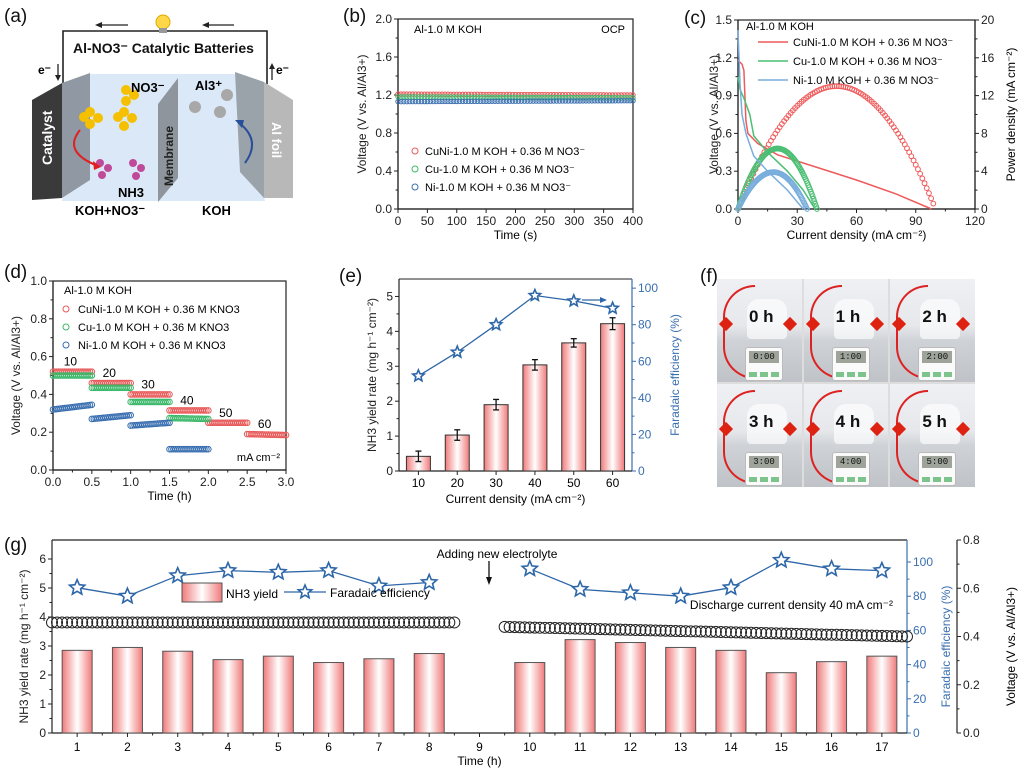  Describe the element at coordinates (731, 747) in the screenshot. I see `x-tick-label: 14` at that location.